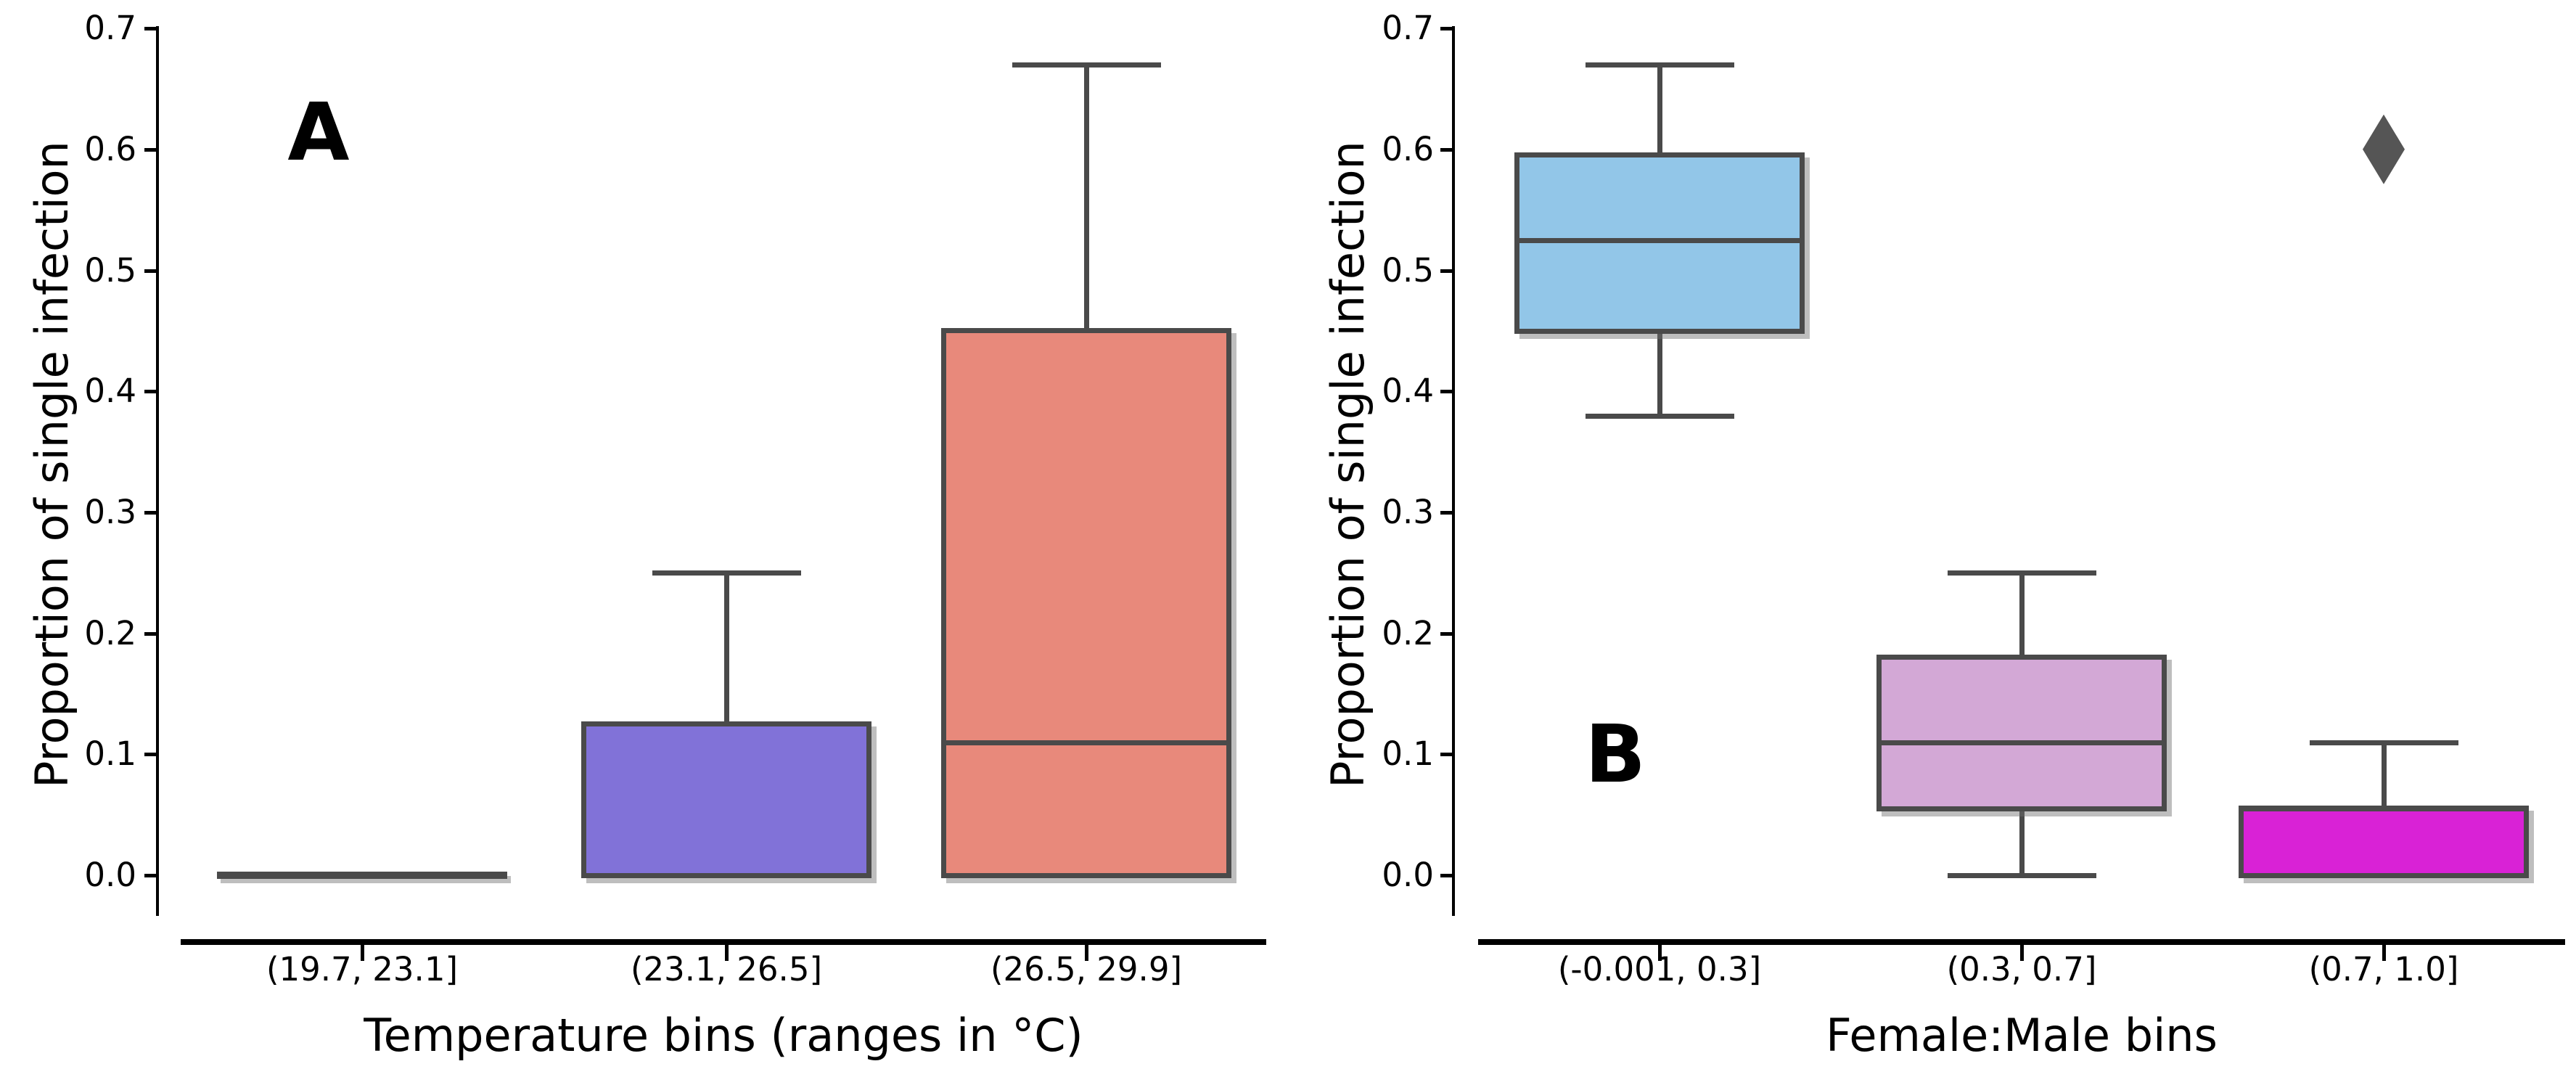 Image resolution: width=2576 pixels, height=1085 pixels. What do you see at coordinates (723, 1035) in the screenshot?
I see `panel-a-x-axis-label: Temperature bins (ranges in °C)` at bounding box center [723, 1035].